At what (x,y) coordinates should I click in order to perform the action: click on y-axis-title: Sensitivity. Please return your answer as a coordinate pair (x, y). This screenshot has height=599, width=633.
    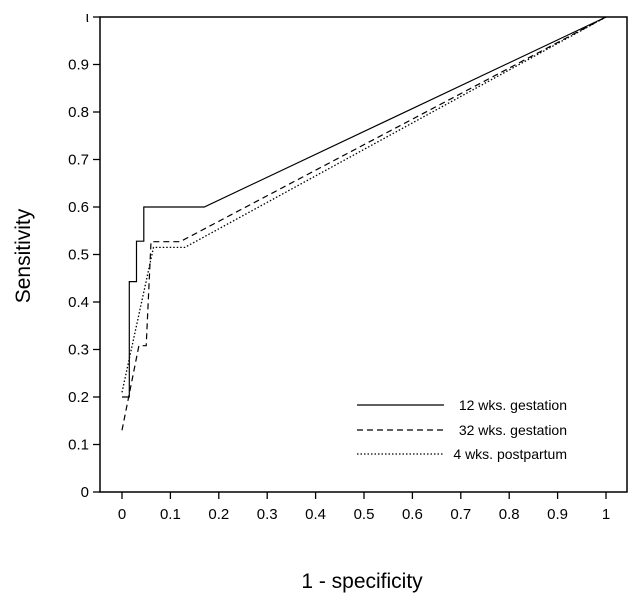
    Looking at the image, I should click on (23, 255).